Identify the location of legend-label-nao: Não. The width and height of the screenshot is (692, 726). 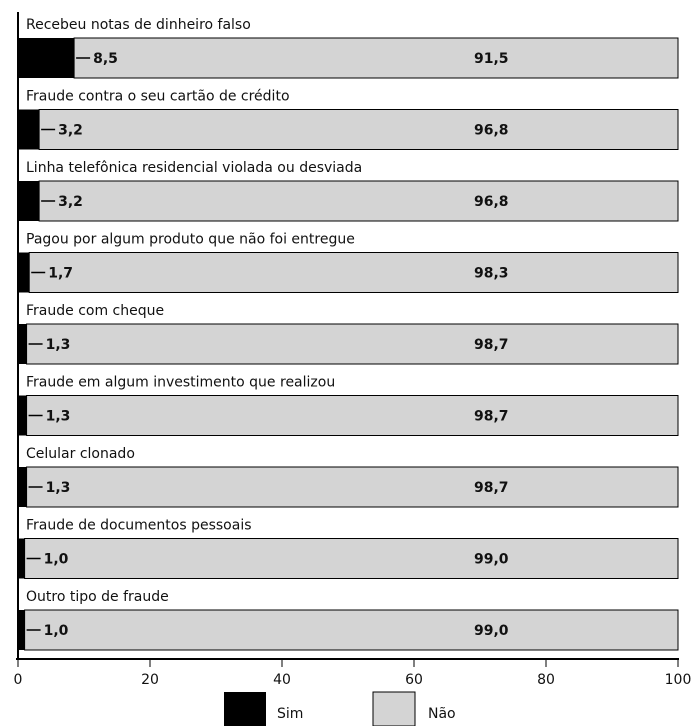
(442, 714).